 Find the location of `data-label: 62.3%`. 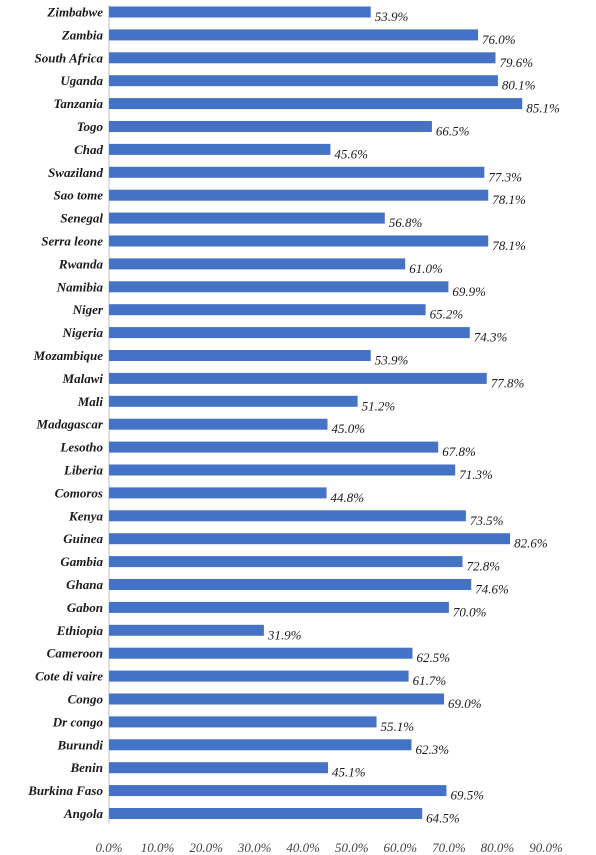

data-label: 62.3% is located at coordinates (433, 749).